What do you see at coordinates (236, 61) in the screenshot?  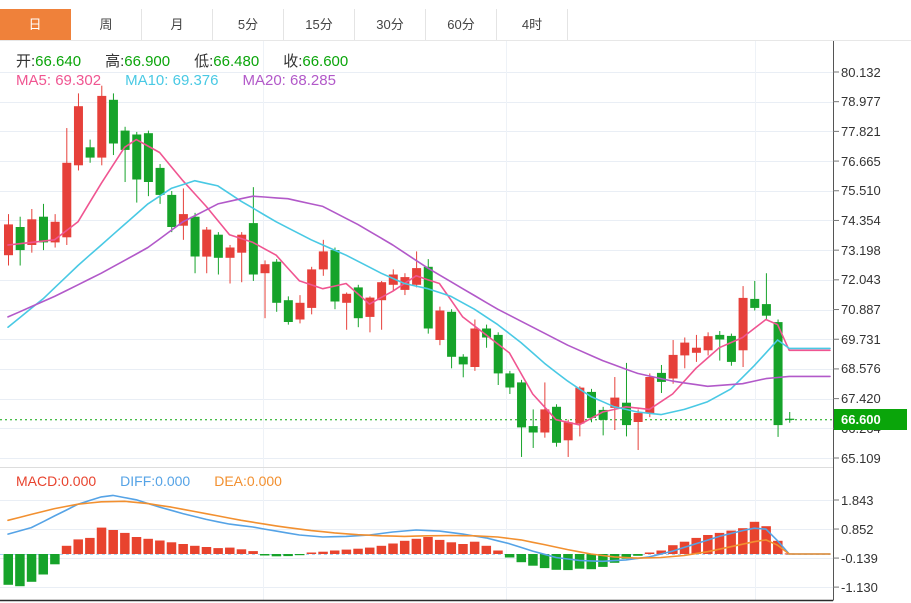 I see `low-value: 66.480` at bounding box center [236, 61].